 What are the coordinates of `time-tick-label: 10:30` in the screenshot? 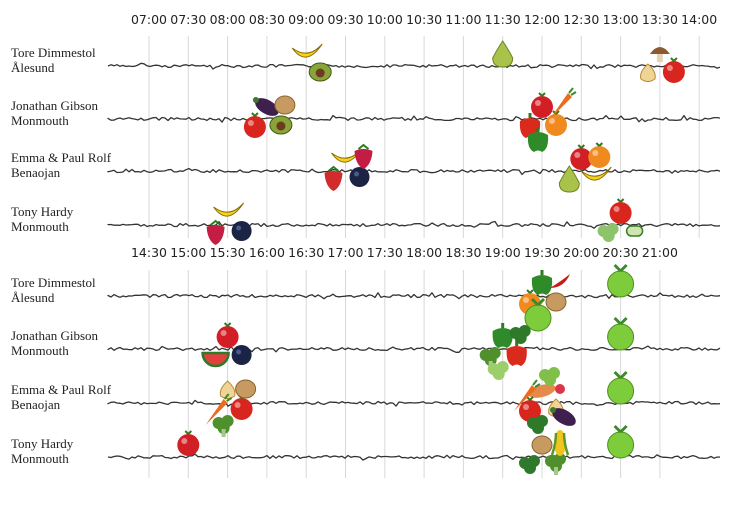 It's located at (424, 19).